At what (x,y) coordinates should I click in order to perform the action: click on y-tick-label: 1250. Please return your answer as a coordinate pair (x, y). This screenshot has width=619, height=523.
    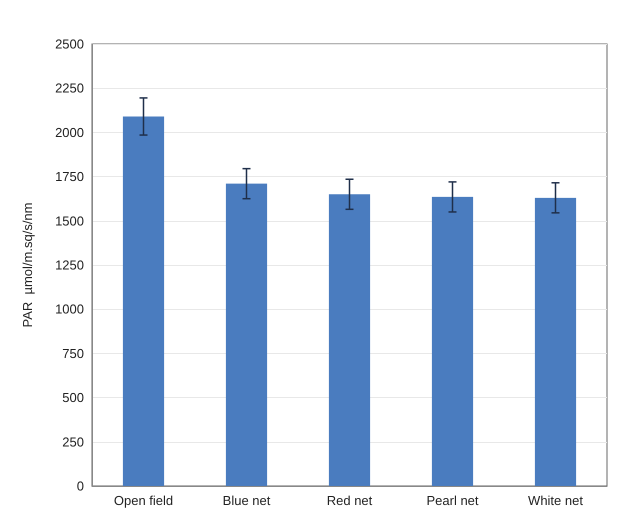
    Looking at the image, I should click on (69, 265).